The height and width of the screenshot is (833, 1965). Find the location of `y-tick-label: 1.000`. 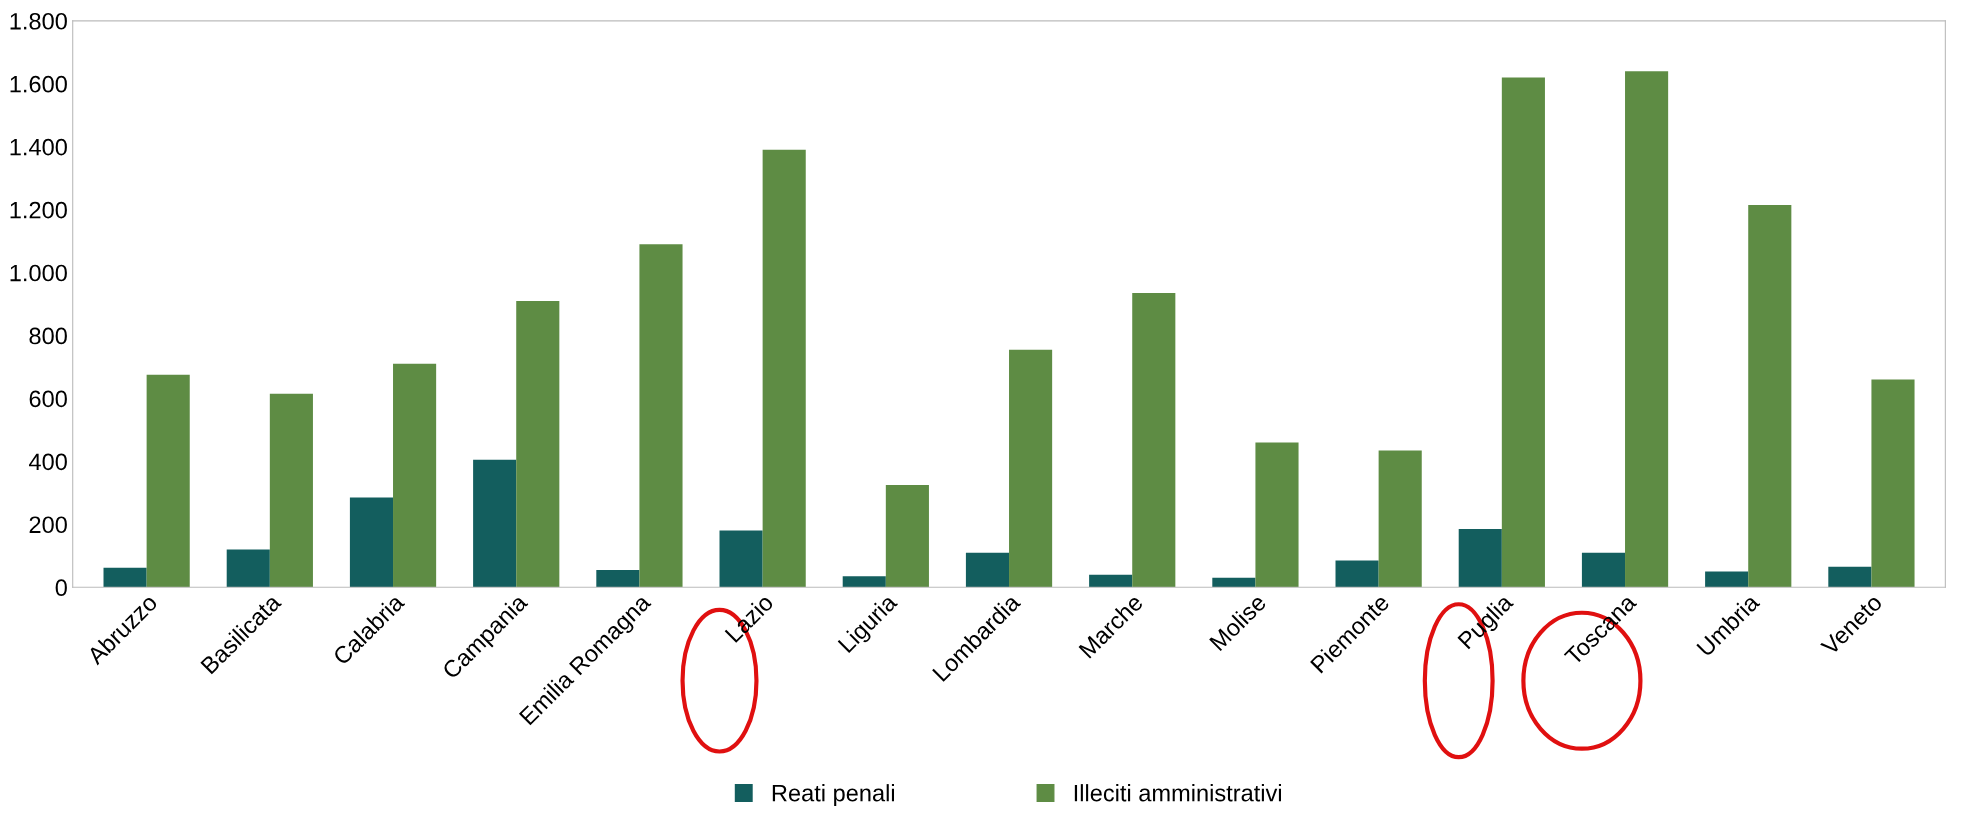

y-tick-label: 1.000 is located at coordinates (38, 273).